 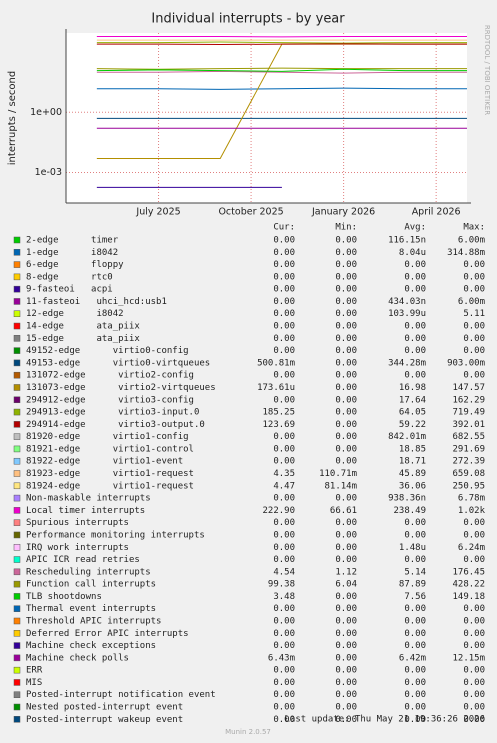 I want to click on legend-label: Deferred Error APIC interrupts, so click(x=107, y=634).